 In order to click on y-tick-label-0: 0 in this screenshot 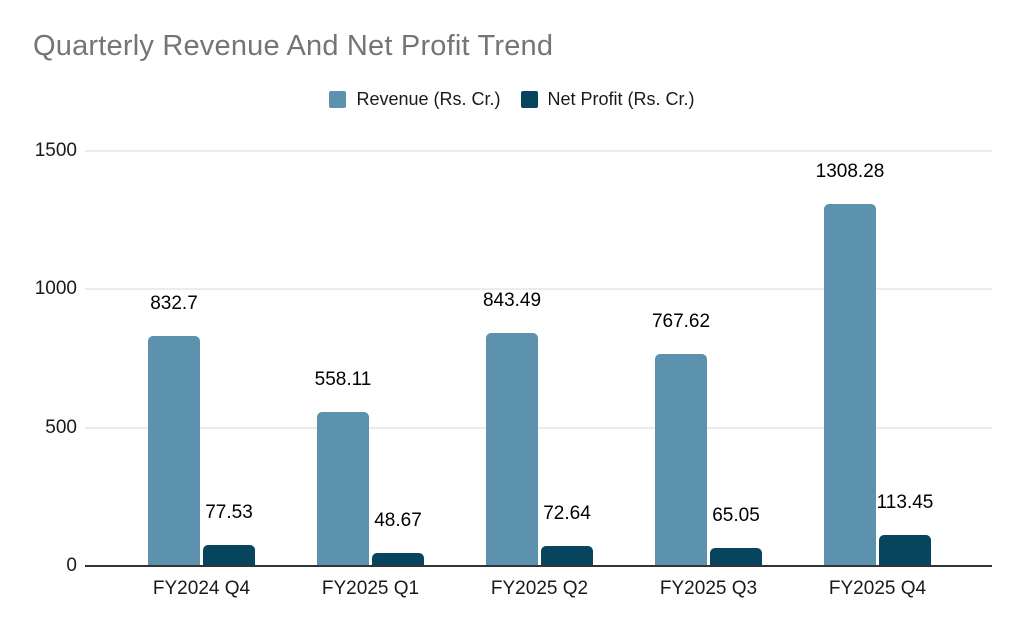, I will do `click(71, 565)`.